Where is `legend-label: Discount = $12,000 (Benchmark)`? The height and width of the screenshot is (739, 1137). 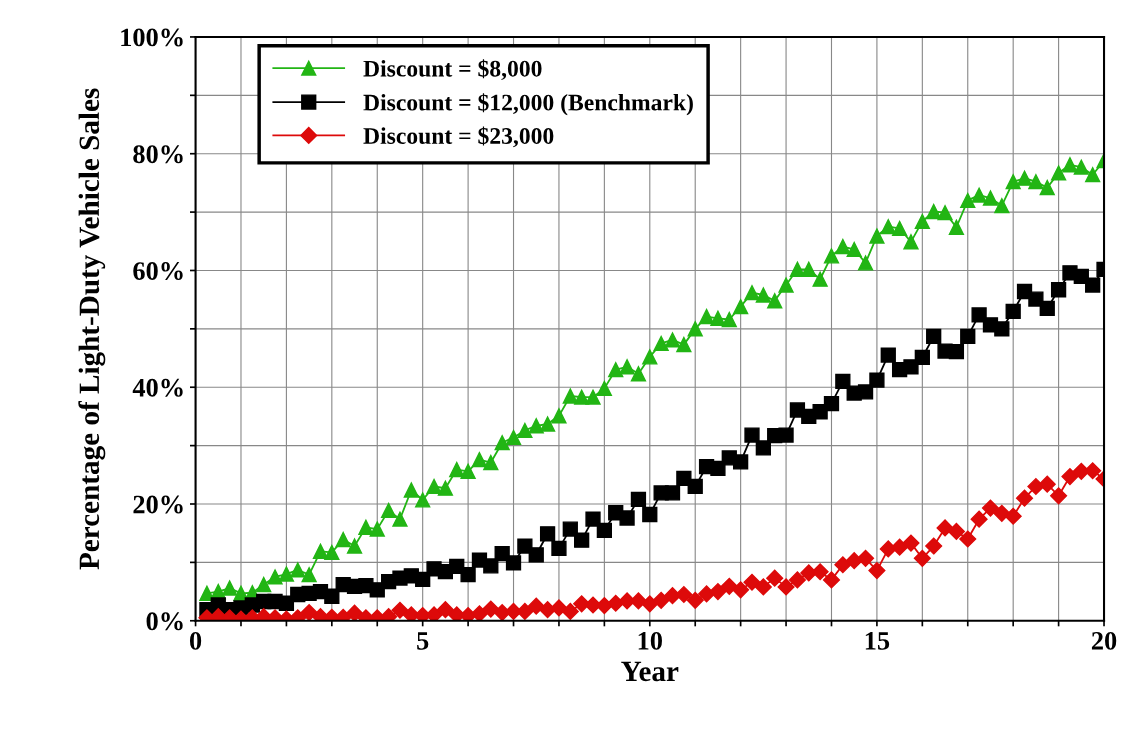
legend-label: Discount = $12,000 (Benchmark) is located at coordinates (528, 104).